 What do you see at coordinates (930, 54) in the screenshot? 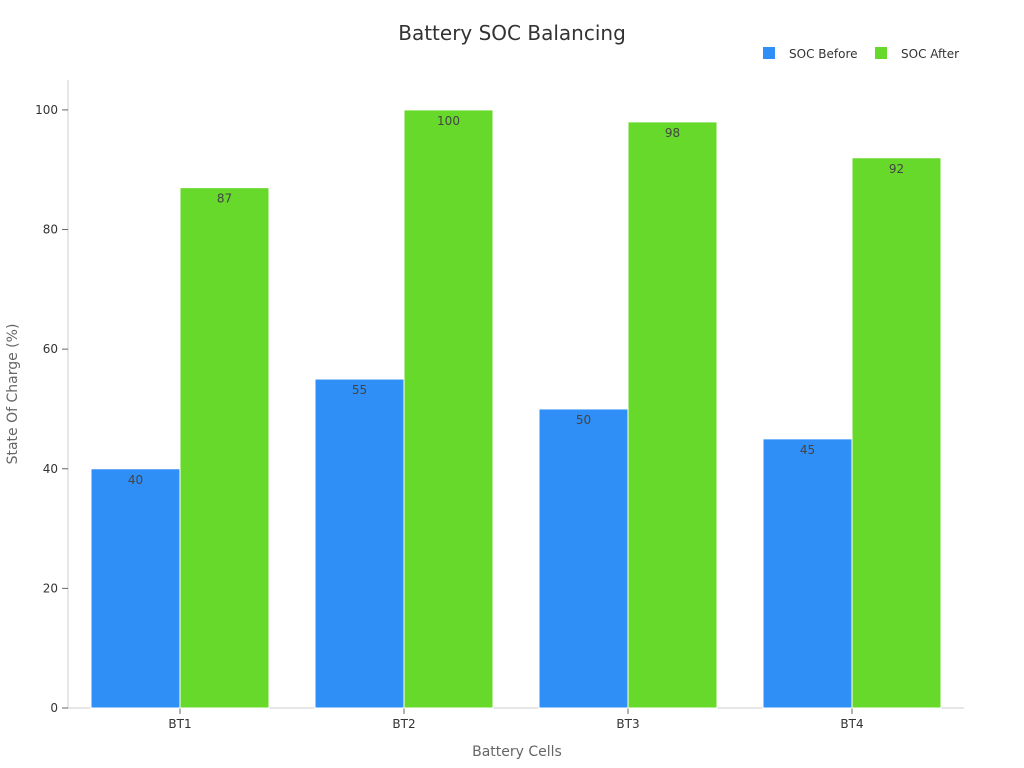
I see `legend-label: SOC After` at bounding box center [930, 54].